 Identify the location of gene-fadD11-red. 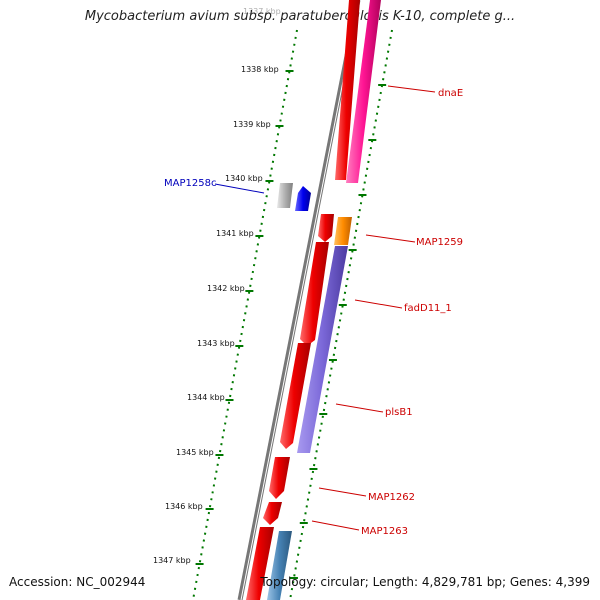
(314, 294).